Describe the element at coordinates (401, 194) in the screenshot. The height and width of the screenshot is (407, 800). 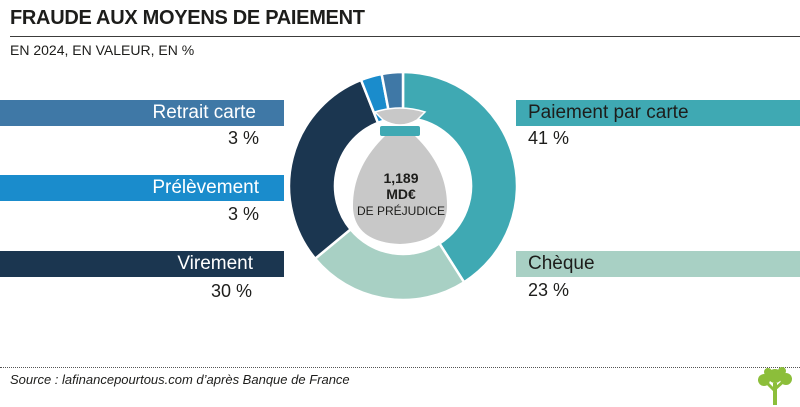
I see `center-unit: MD€` at that location.